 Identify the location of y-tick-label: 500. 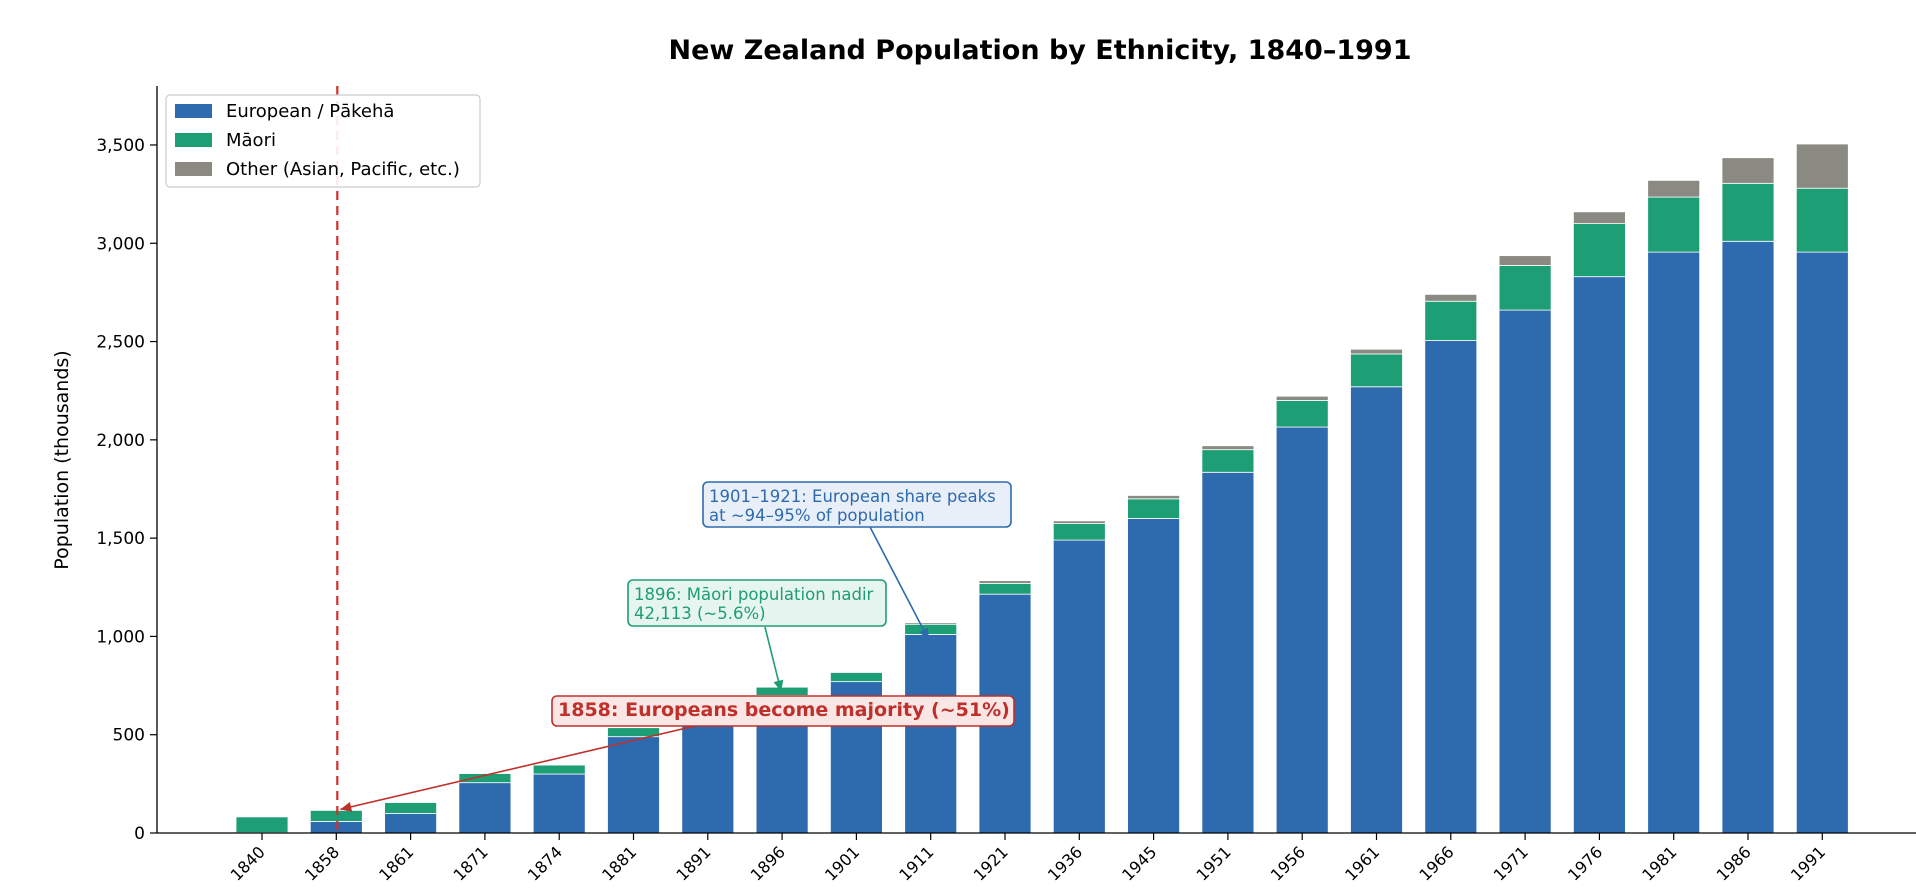
(129, 736).